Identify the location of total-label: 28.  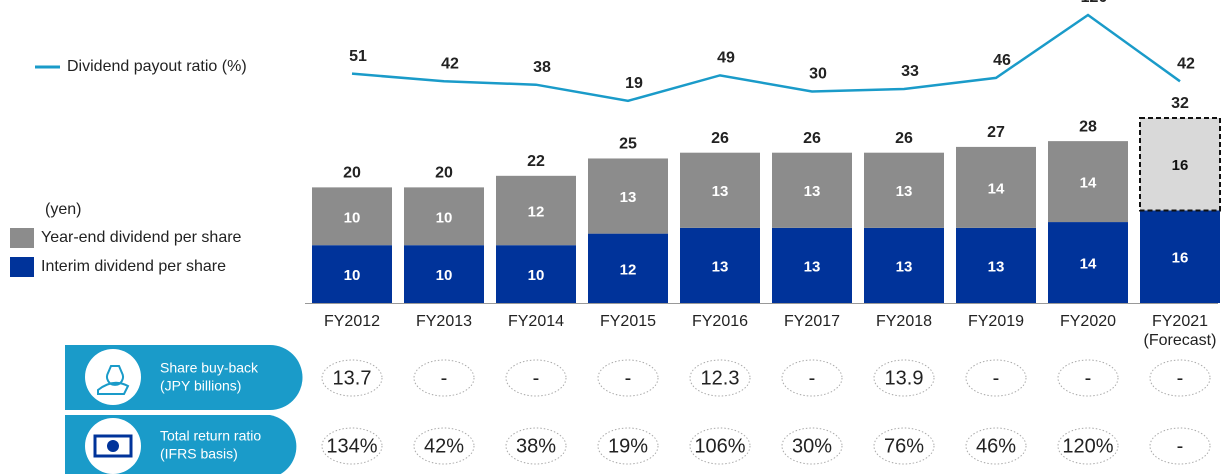
(1088, 126).